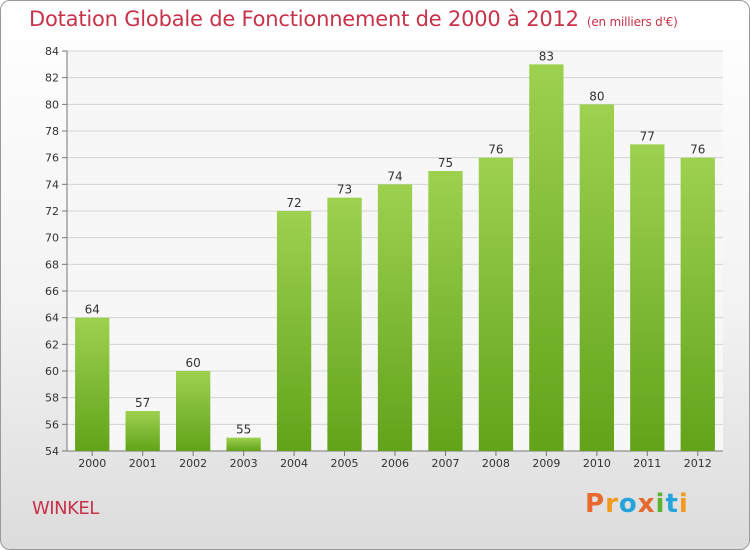 The height and width of the screenshot is (550, 750). What do you see at coordinates (697, 304) in the screenshot?
I see `bar-2012` at bounding box center [697, 304].